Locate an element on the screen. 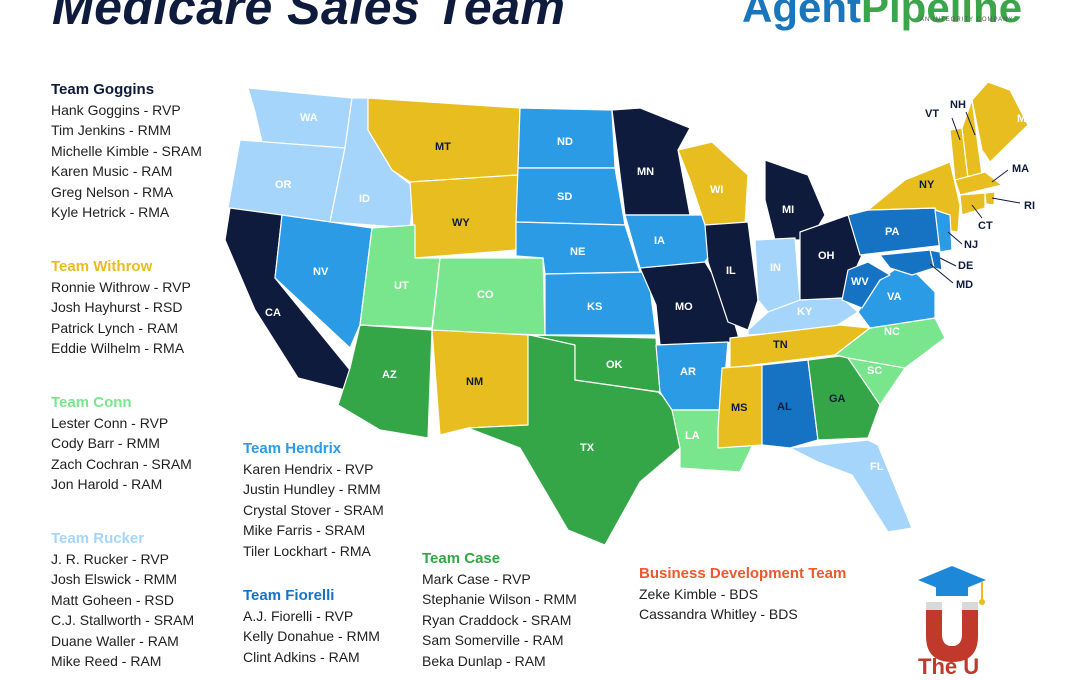 The width and height of the screenshot is (1080, 680). state-IN is located at coordinates (777, 275).